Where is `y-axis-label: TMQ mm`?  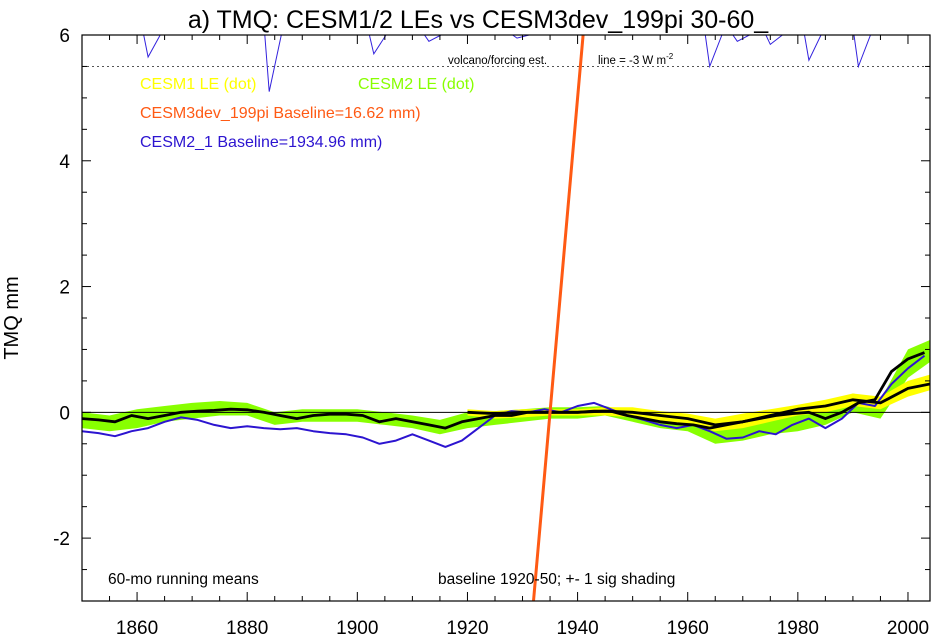
y-axis-label: TMQ mm is located at coordinates (12, 317).